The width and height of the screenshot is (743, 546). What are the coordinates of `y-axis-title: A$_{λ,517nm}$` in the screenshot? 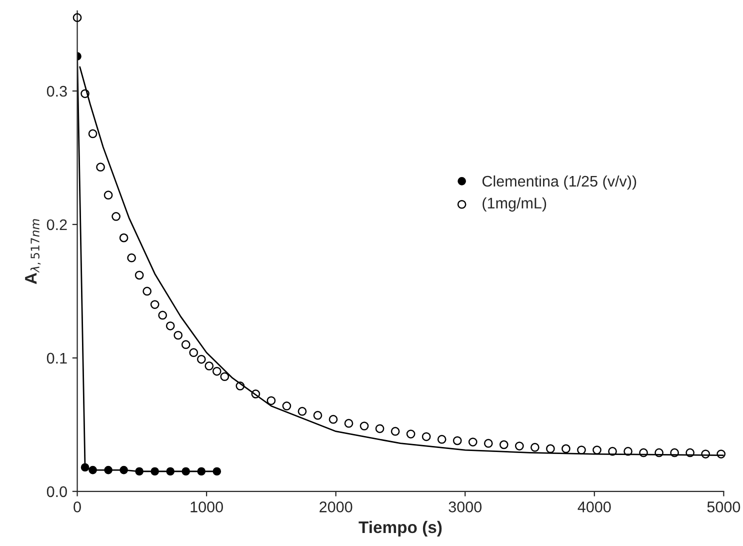 It's located at (33, 251).